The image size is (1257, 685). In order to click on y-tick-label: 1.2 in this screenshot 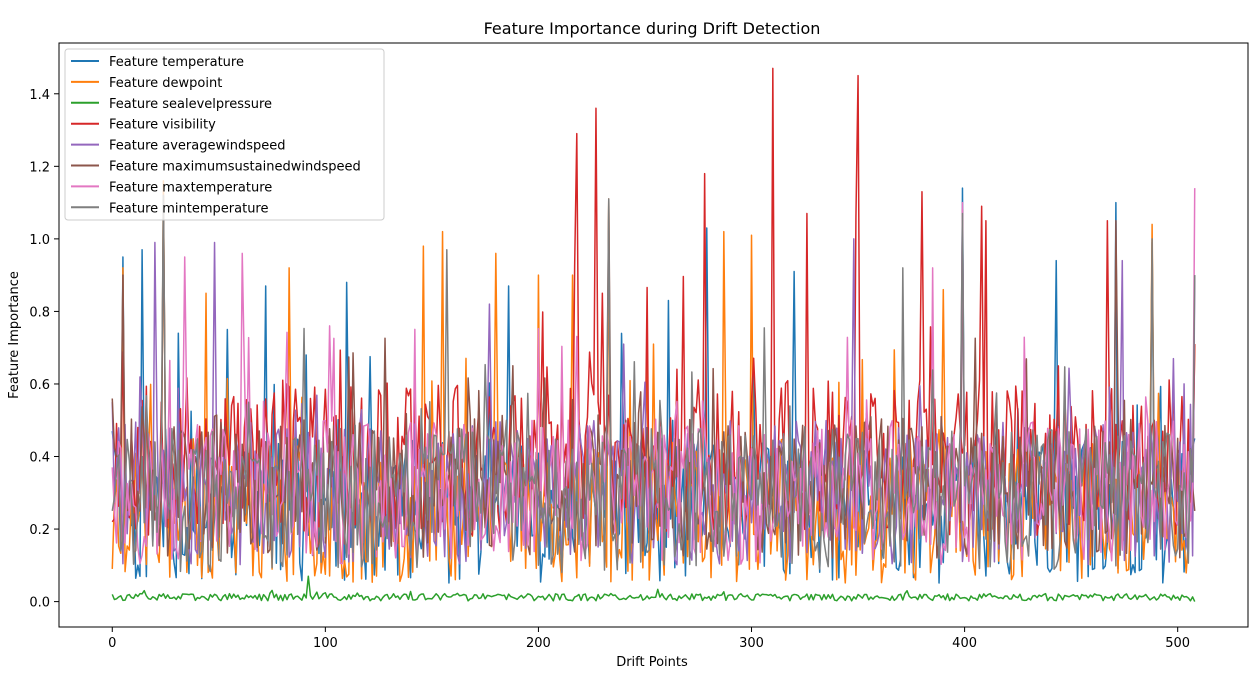, I will do `click(39, 167)`.